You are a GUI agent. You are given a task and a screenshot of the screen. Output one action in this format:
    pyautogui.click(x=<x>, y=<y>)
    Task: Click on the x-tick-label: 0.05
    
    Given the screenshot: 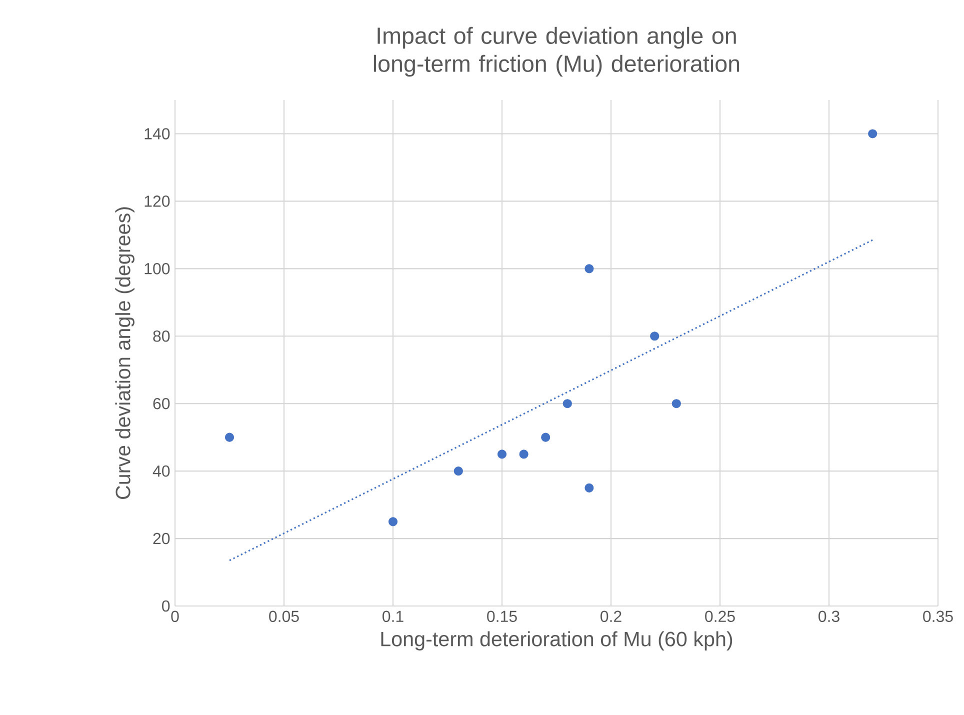 What is the action you would take?
    pyautogui.click(x=284, y=616)
    